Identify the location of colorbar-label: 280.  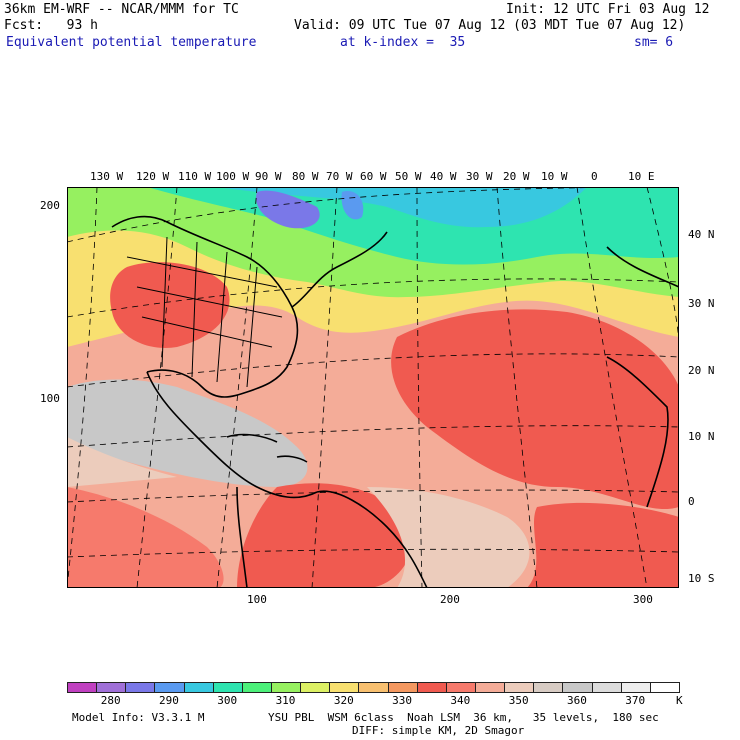
(110, 700).